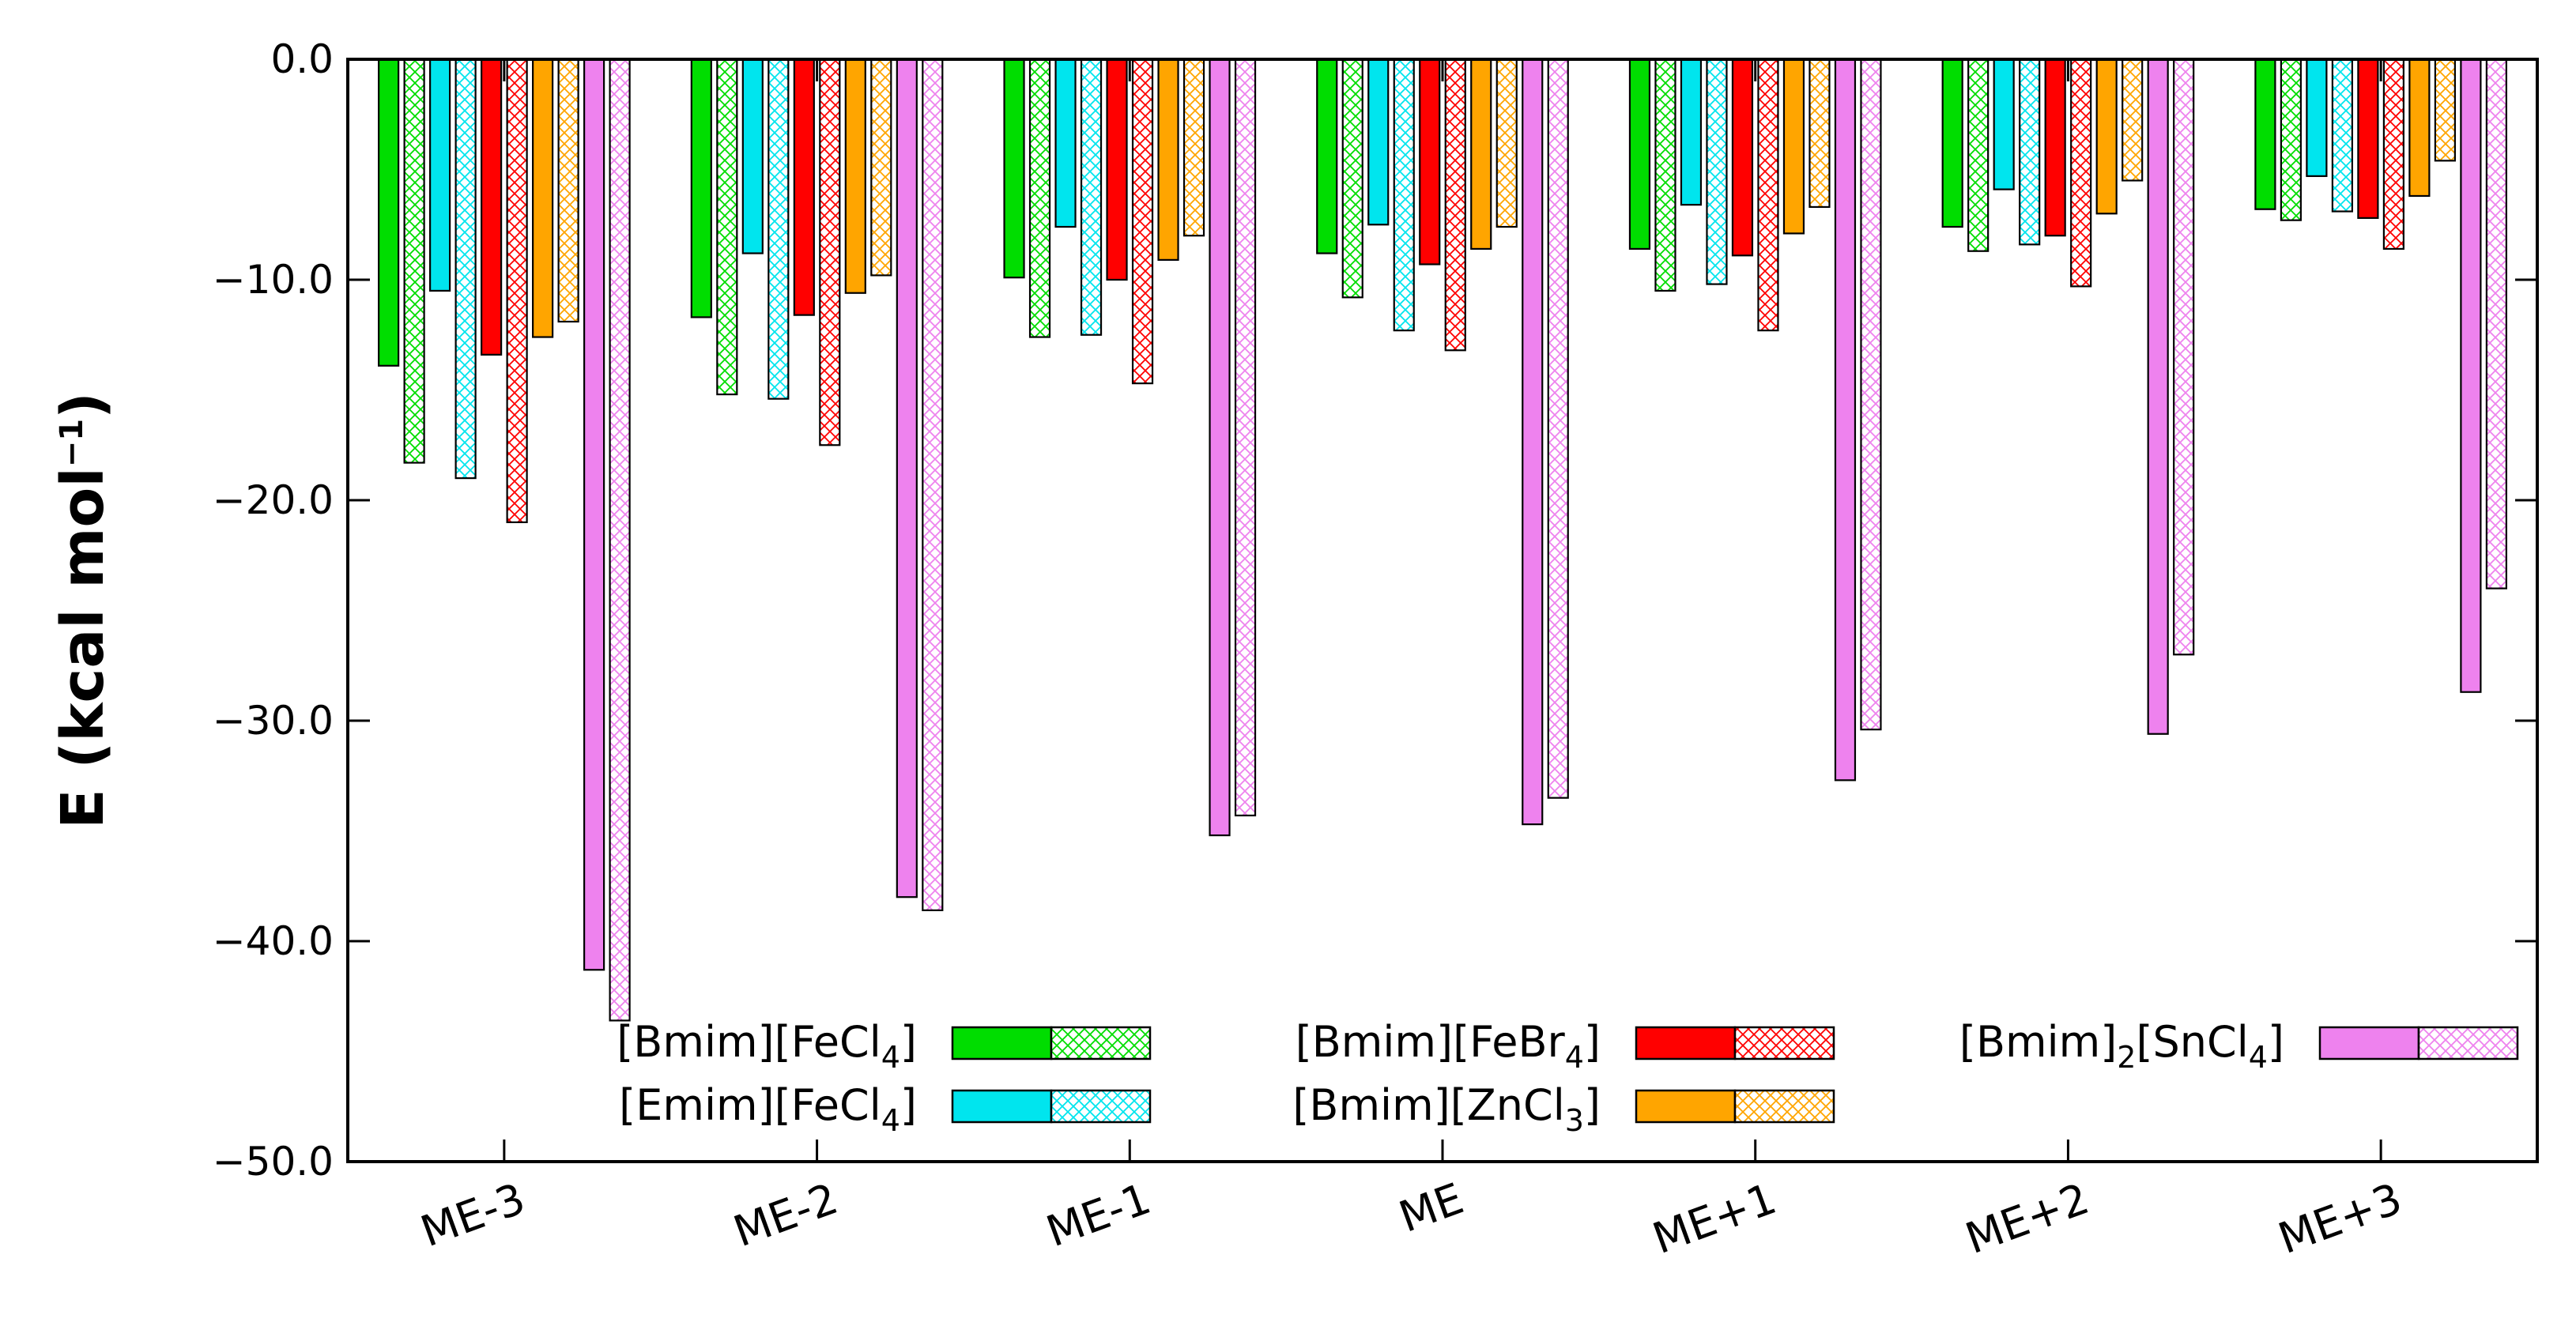  What do you see at coordinates (1014, 168) in the screenshot?
I see `bar-ME-1-[Bmim][FeCl4]-solid` at bounding box center [1014, 168].